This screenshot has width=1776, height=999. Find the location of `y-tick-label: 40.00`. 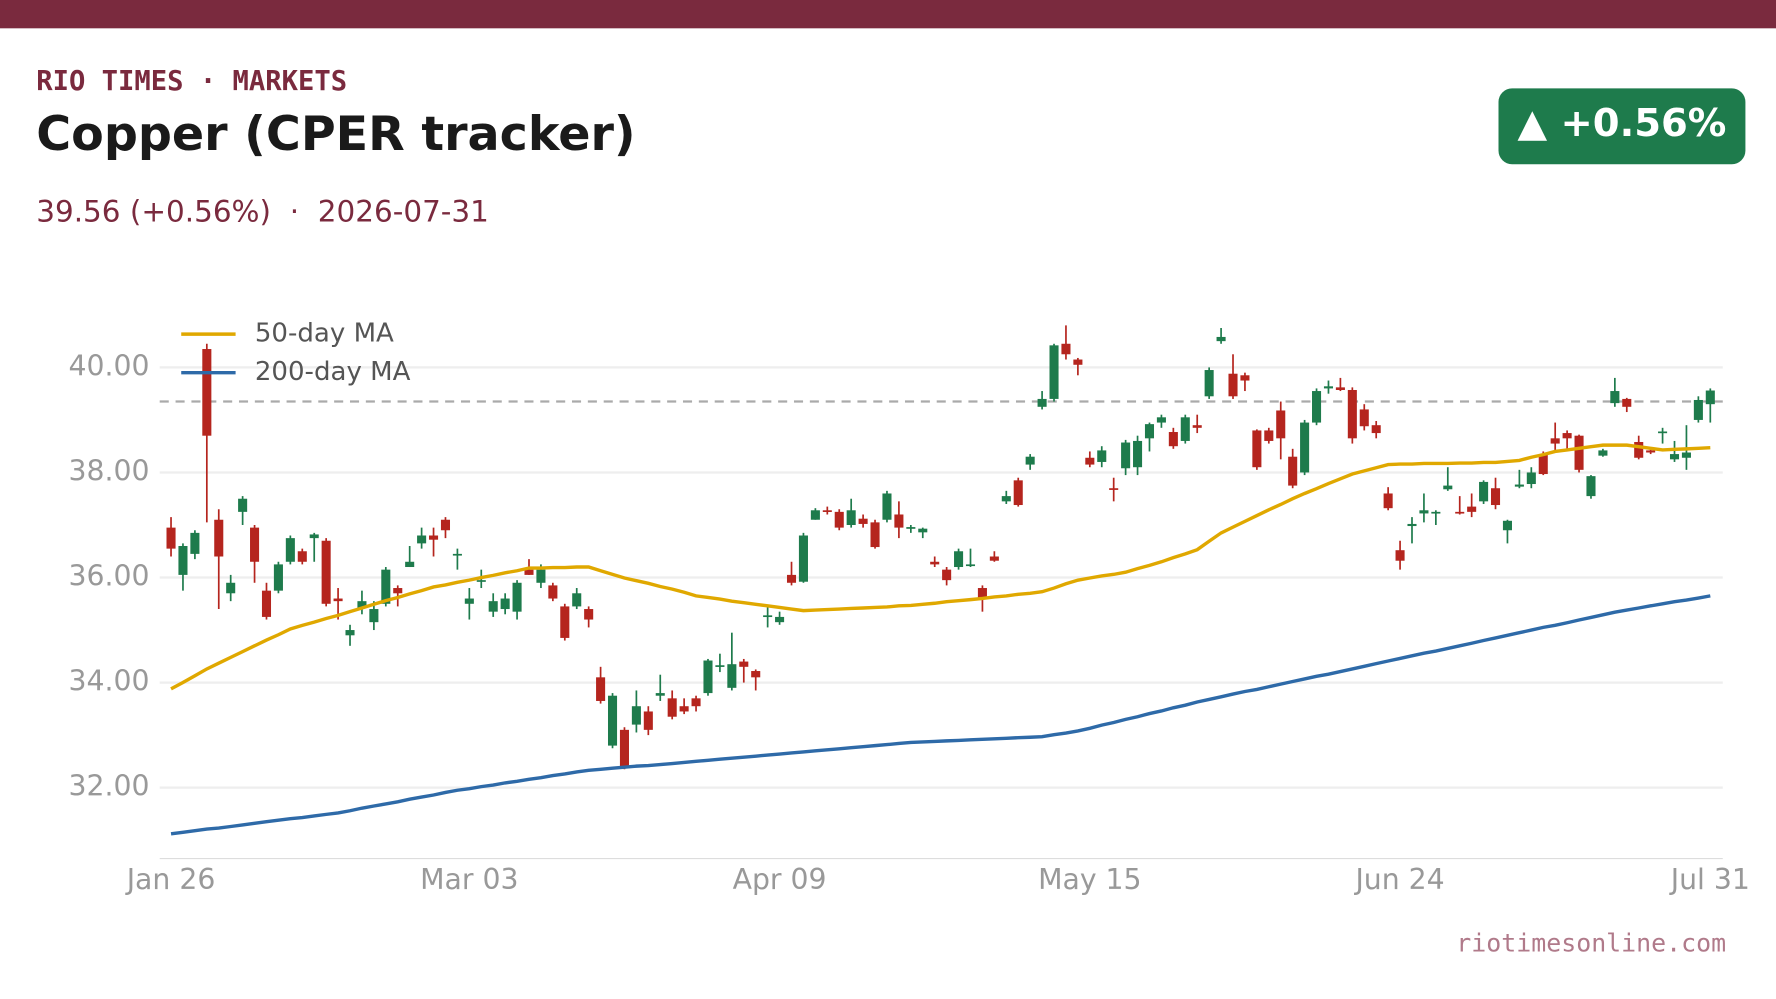

y-tick-label: 40.00 is located at coordinates (108, 365).